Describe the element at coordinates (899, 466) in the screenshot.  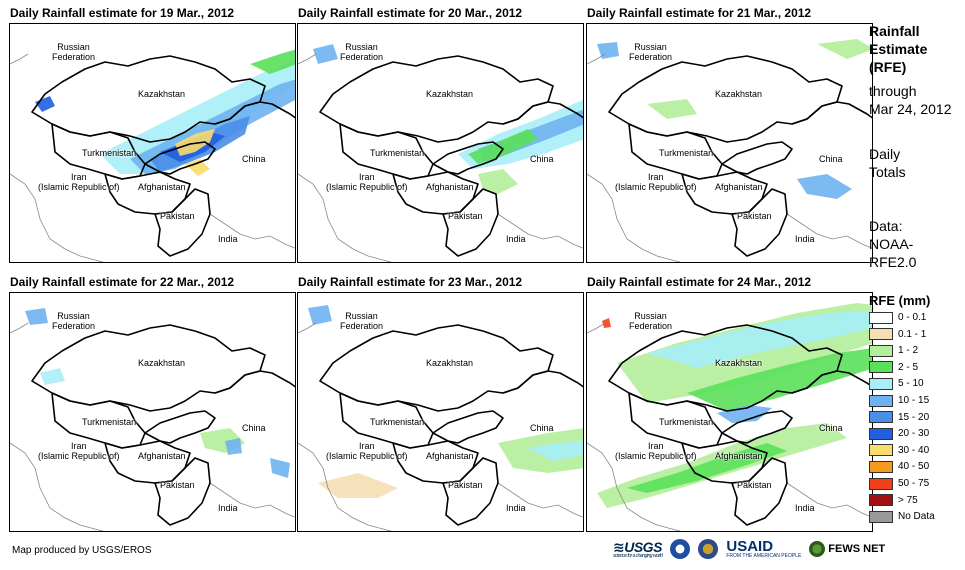
I see `legend-item: 40 - 50` at that location.